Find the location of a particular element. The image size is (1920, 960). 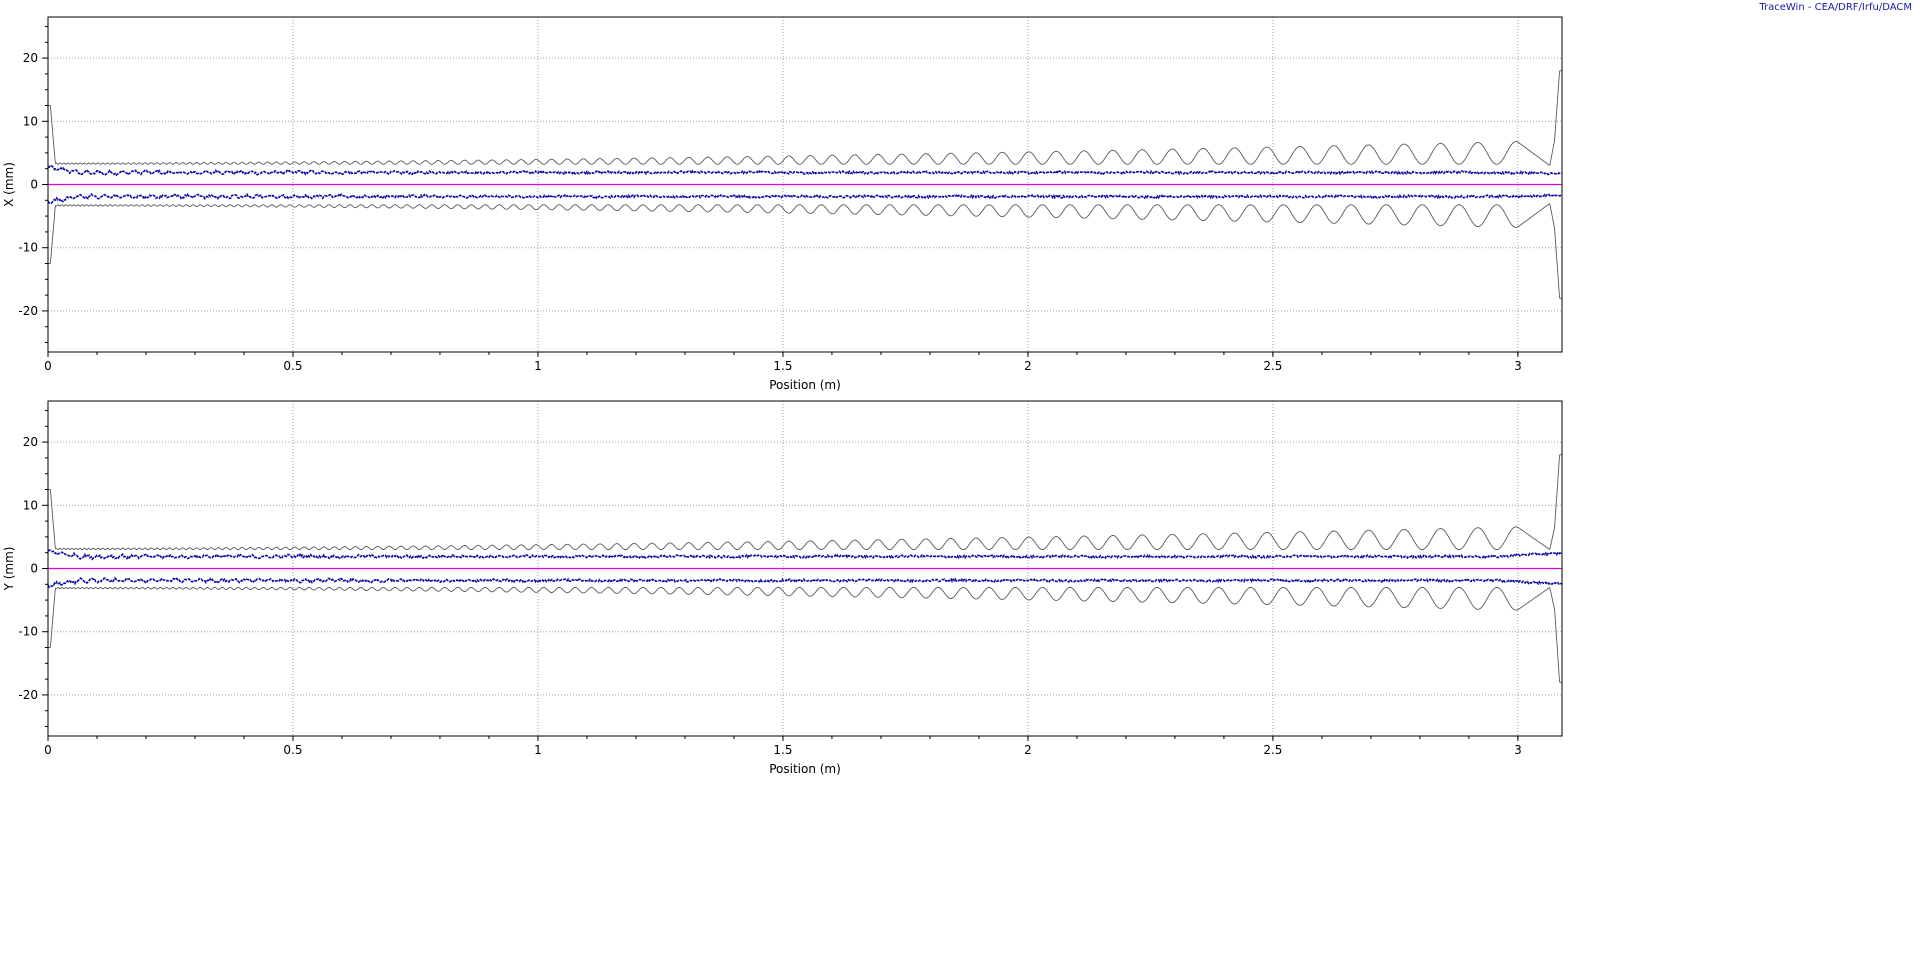

y-axis-label: Y (mm) is located at coordinates (9, 569).